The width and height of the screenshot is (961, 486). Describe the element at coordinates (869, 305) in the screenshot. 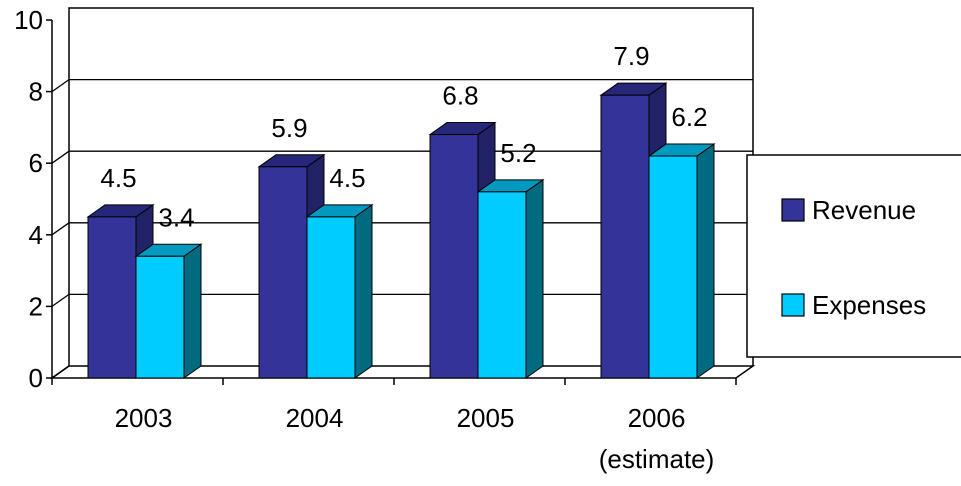

I see `legend-label-expenses: Expenses` at that location.